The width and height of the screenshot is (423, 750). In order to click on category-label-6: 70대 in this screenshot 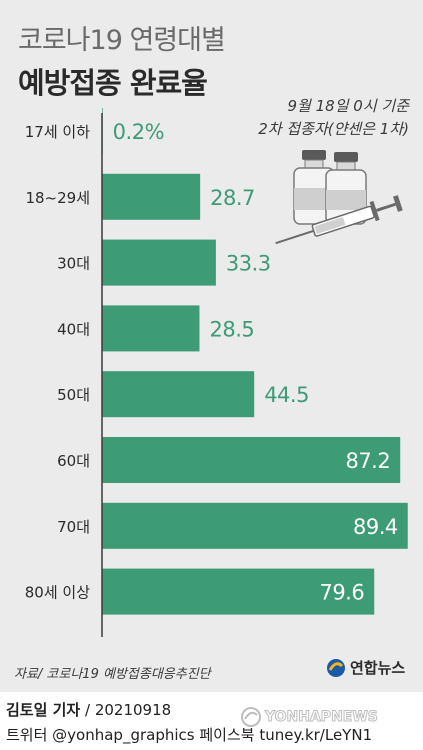, I will do `click(73, 527)`.